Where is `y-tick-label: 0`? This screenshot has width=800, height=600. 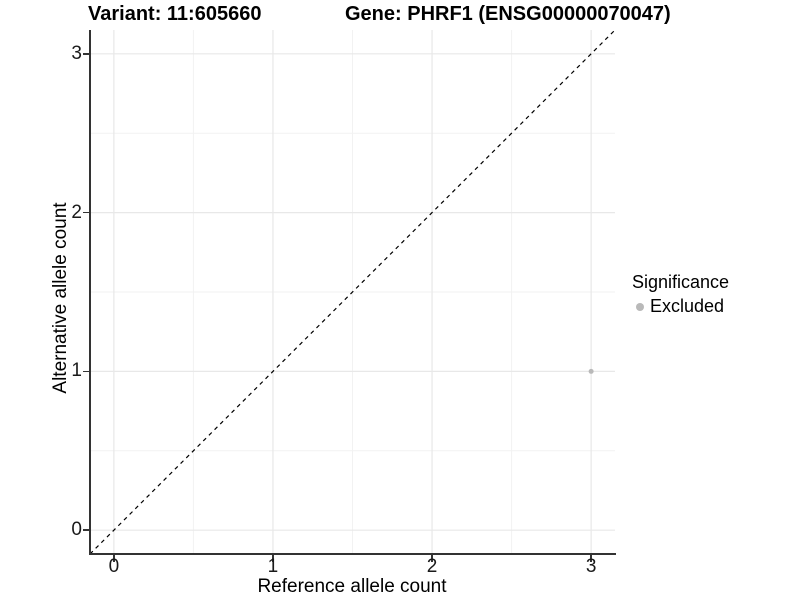
y-tick-label: 0 is located at coordinates (76, 530).